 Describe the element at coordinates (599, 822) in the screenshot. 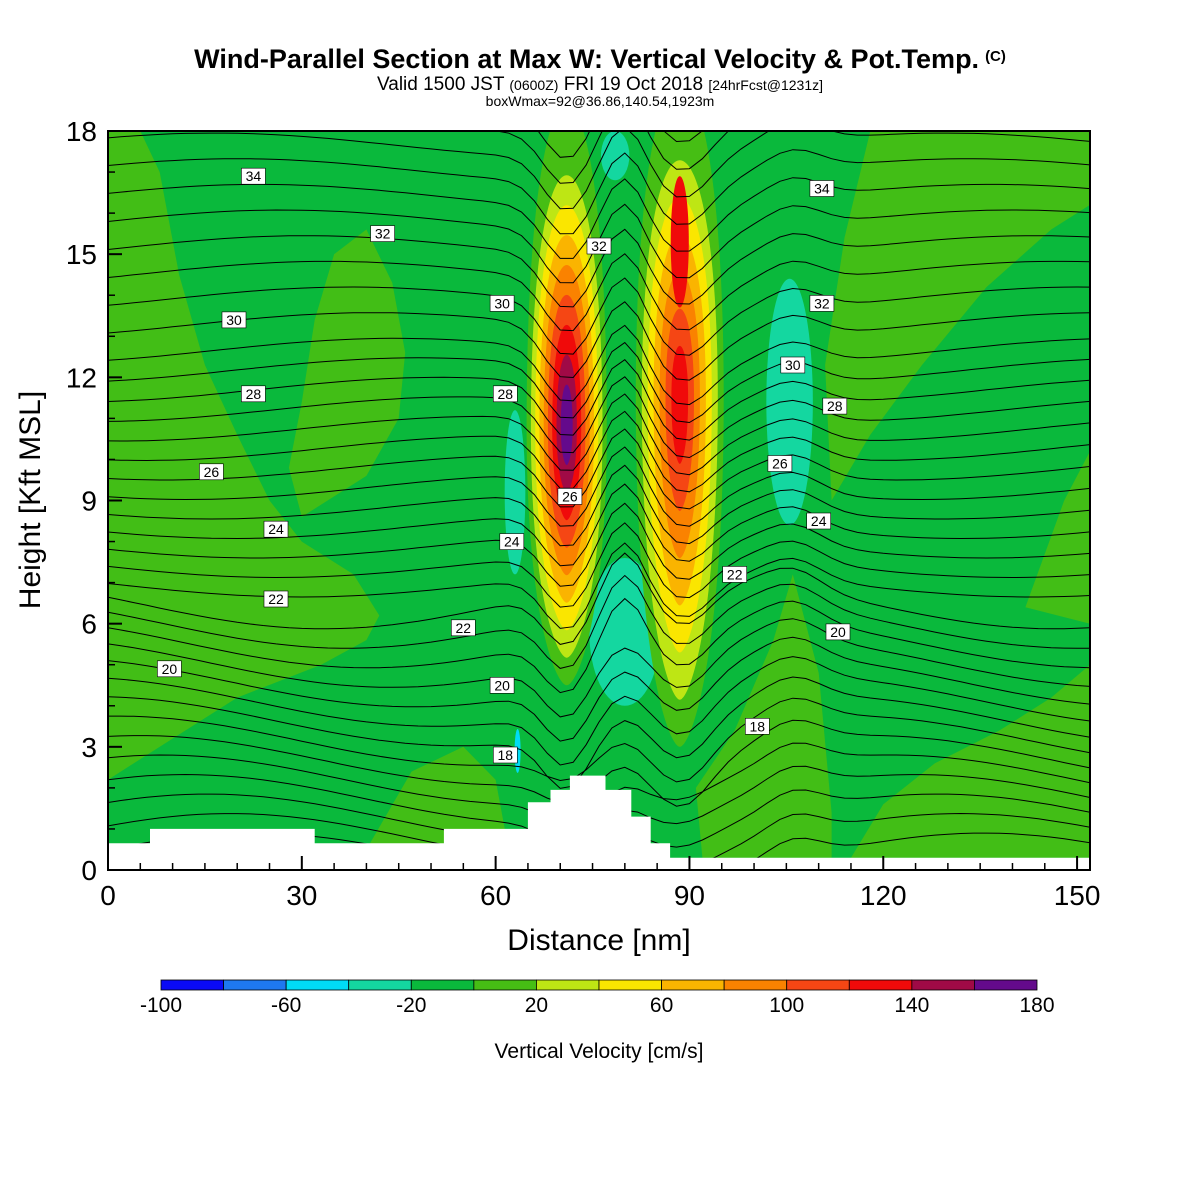

I see `terrain-mask` at that location.